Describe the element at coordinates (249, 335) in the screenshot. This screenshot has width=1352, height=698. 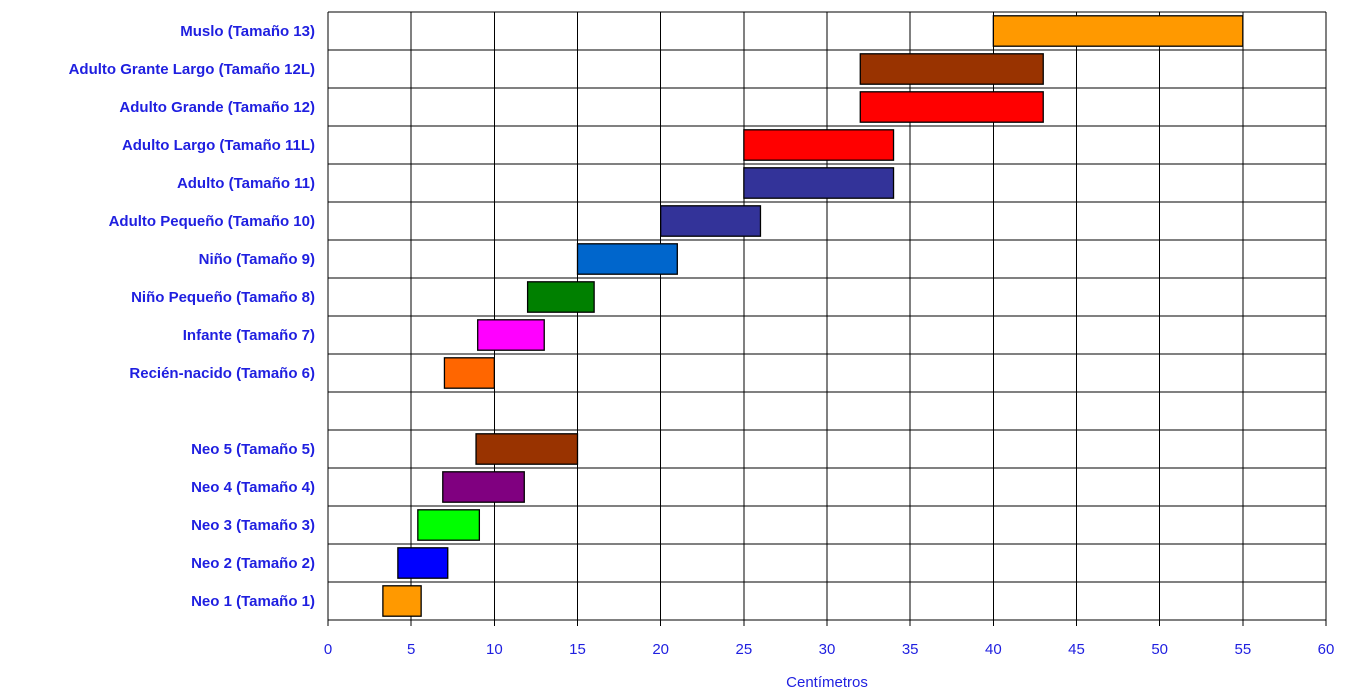
I see `category-label: Infante (Tamaño 7)` at that location.